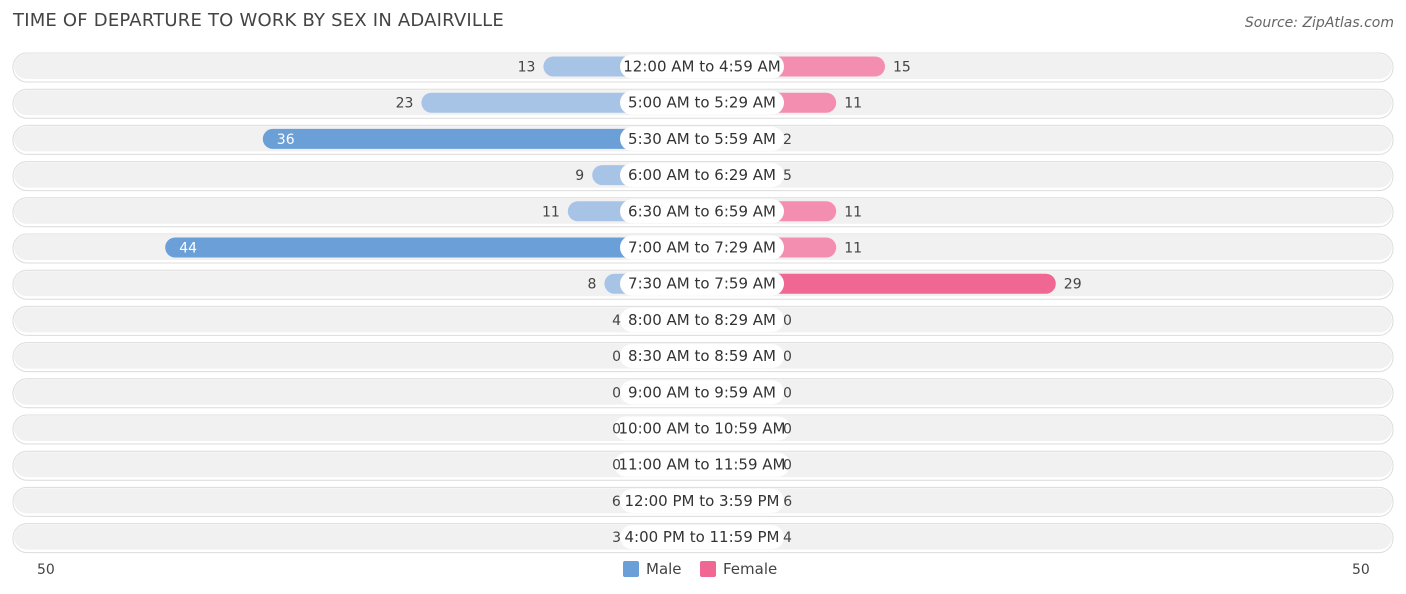 This screenshot has width=1406, height=594. I want to click on category-label: 7:00 AM to 7:29 AM, so click(702, 248).